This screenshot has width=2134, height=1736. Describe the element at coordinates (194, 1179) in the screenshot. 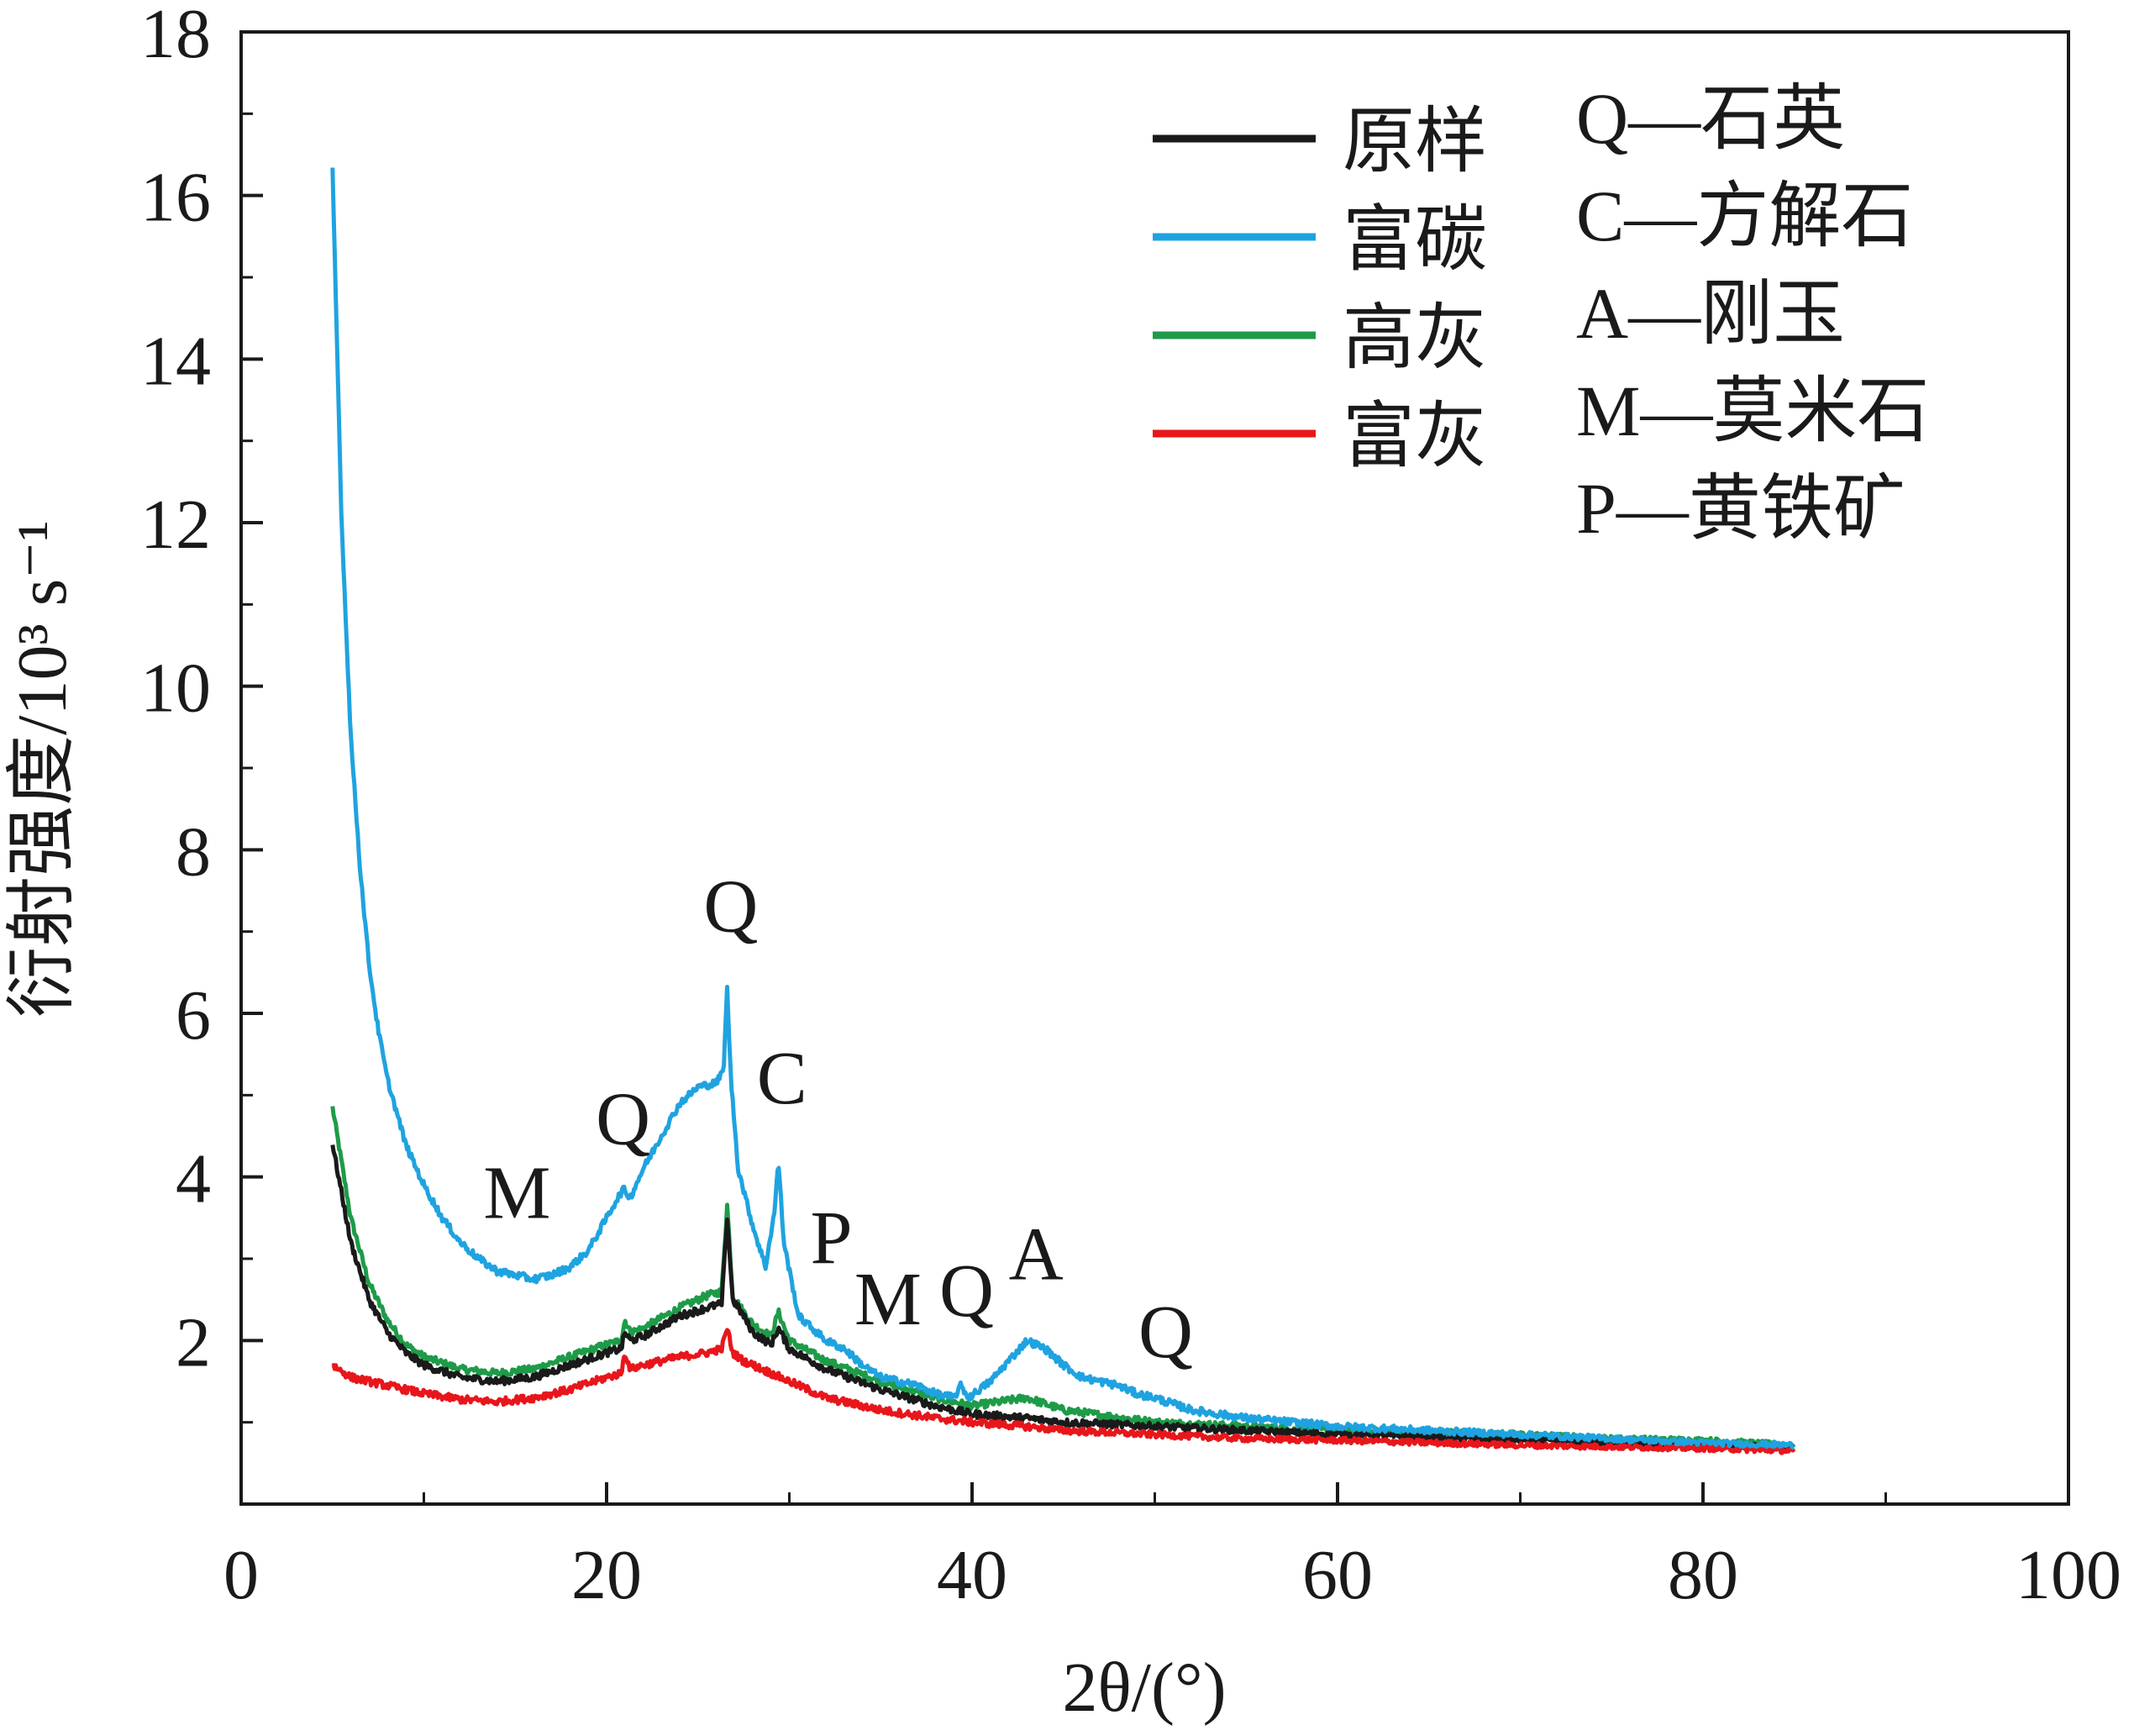

I see `y-tick-label: 4` at that location.